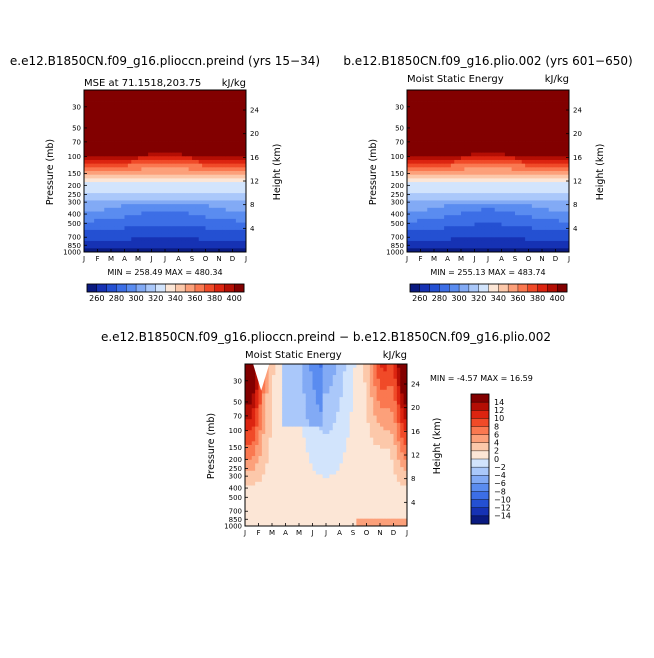 The image size is (654, 658). Describe the element at coordinates (577, 182) in the screenshot. I see `y2-tick-label: 12` at that location.